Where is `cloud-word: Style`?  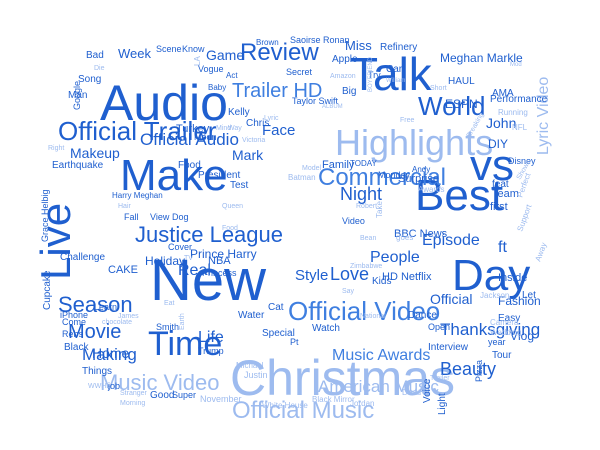
cloud-word: Style is located at coordinates (311, 275).